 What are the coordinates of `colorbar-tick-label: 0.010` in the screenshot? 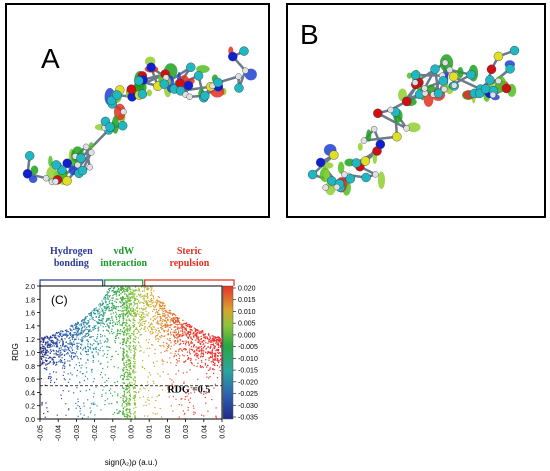 It's located at (247, 312).